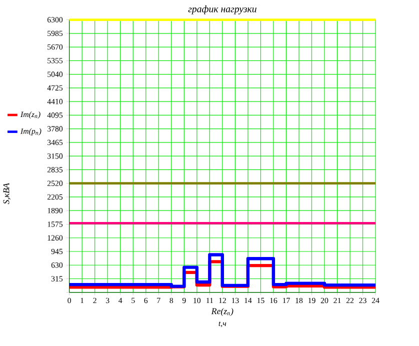 The width and height of the screenshot is (419, 346). Describe the element at coordinates (222, 9) in the screenshot. I see `chart-title: график нагрузки` at that location.